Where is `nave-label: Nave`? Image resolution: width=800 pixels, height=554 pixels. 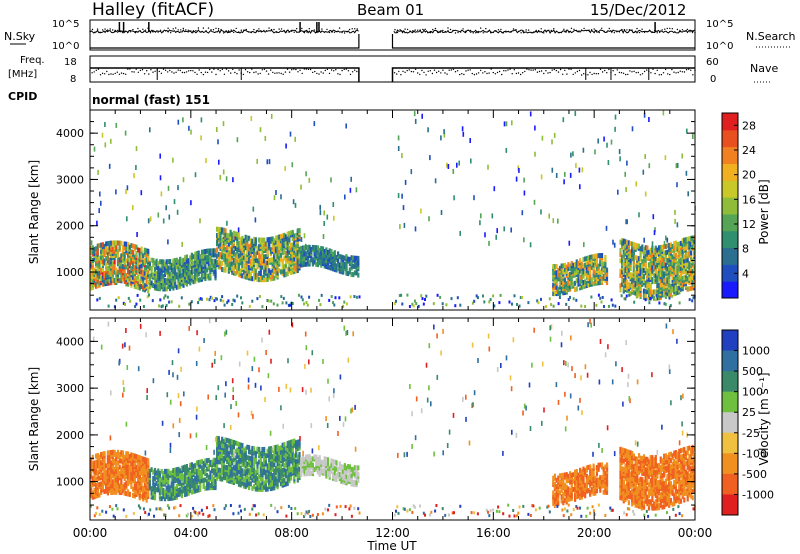 nave-label: Nave is located at coordinates (764, 68).